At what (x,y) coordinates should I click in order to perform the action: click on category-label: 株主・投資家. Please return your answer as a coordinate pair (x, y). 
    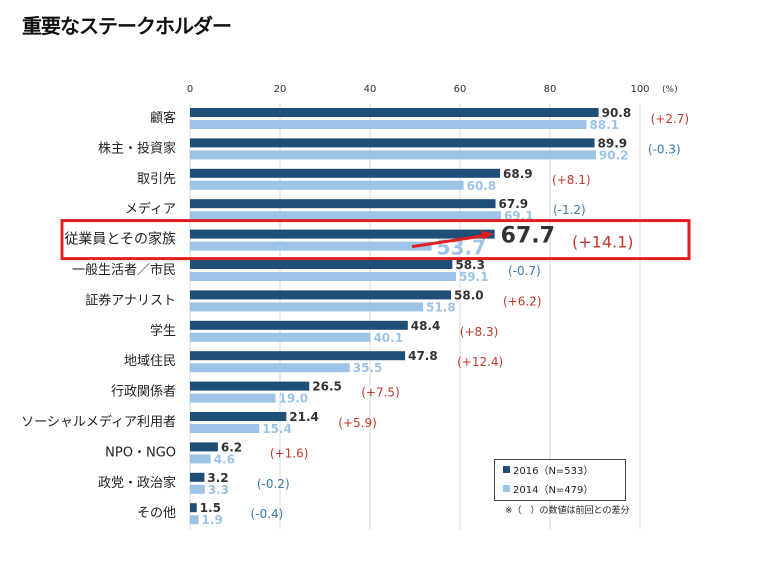
    Looking at the image, I should click on (137, 148).